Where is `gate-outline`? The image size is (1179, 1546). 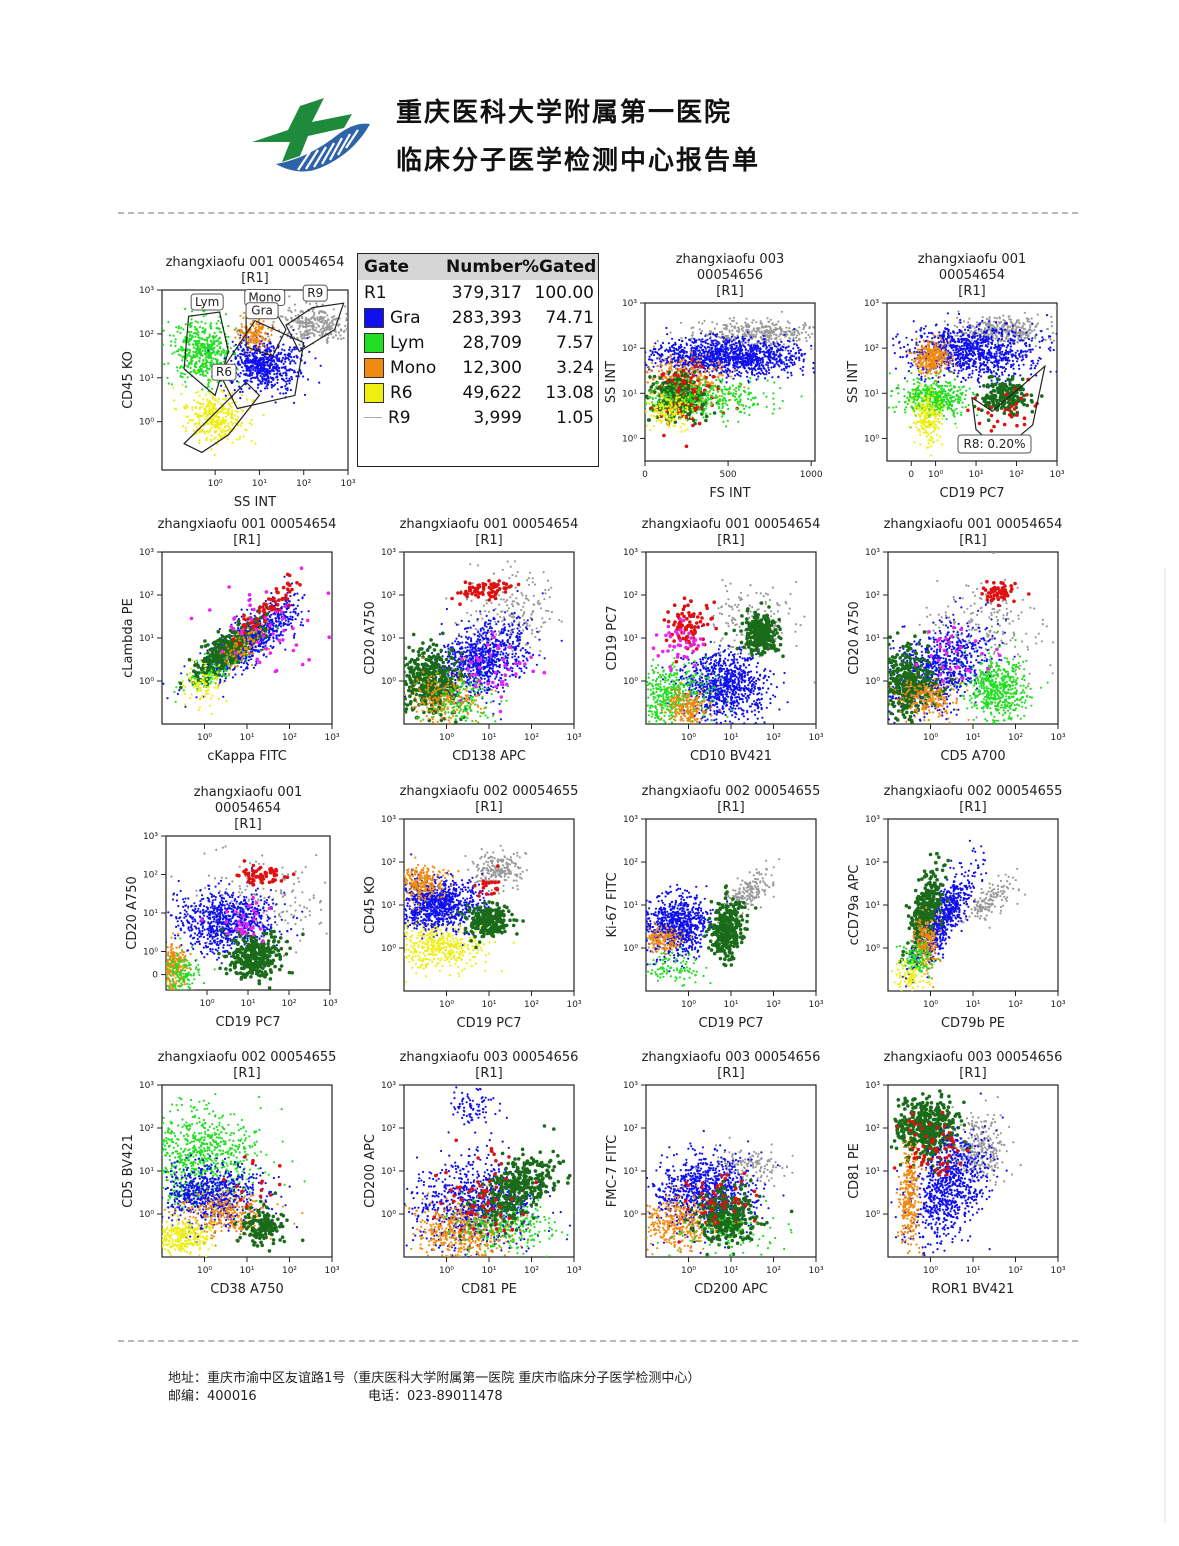 gate-outline is located at coordinates (222, 417).